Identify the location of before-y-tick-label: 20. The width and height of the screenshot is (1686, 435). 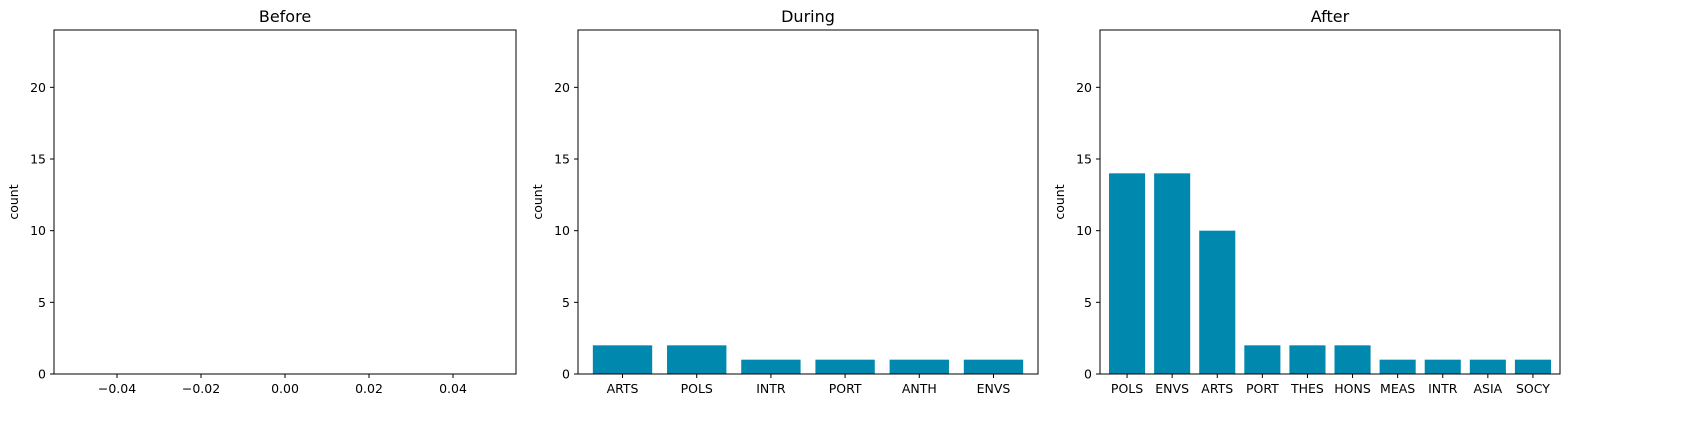
(38, 87).